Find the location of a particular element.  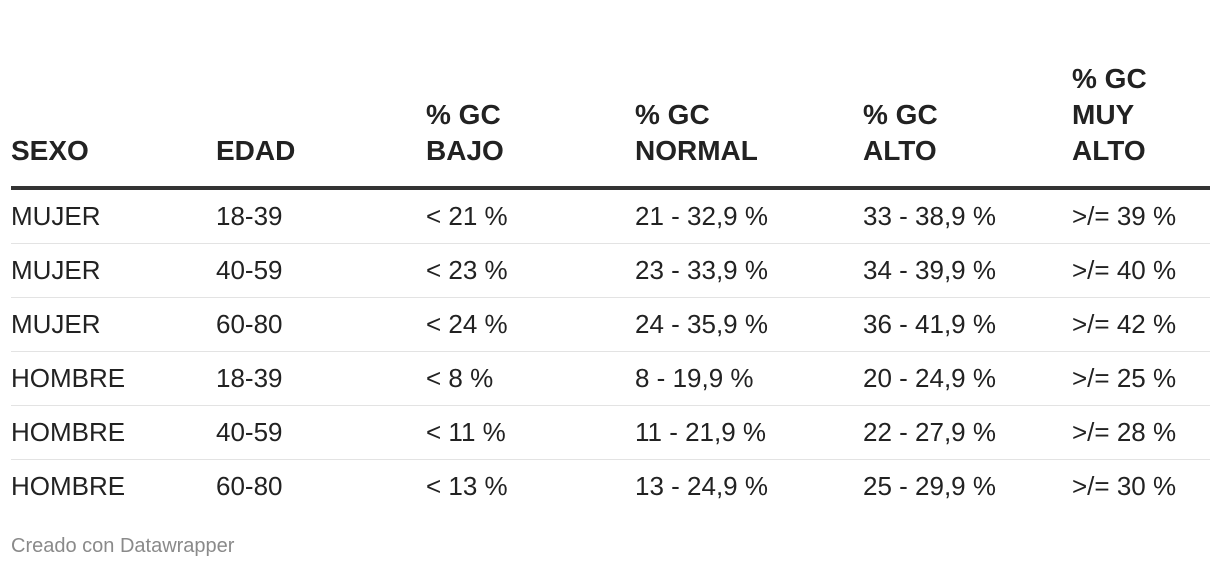

table-cell: 20 - 24,9 % is located at coordinates (967, 378).